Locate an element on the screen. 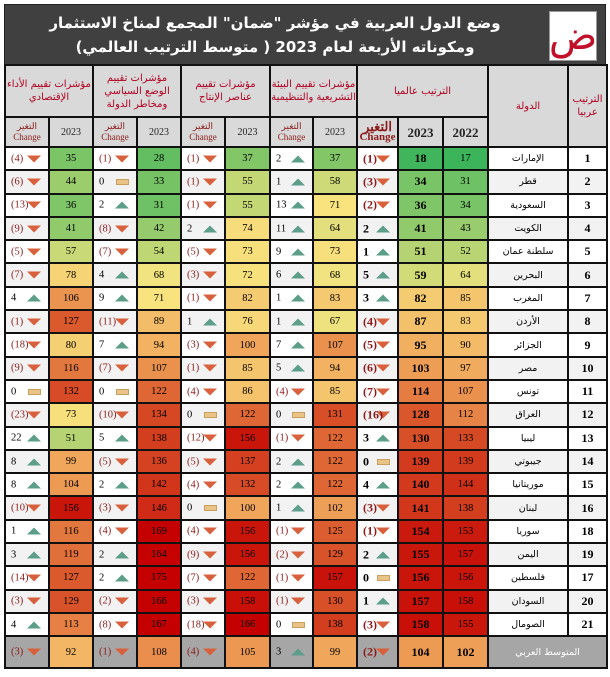 This screenshot has width=610, height=677. arab-rank: 13 is located at coordinates (588, 438).